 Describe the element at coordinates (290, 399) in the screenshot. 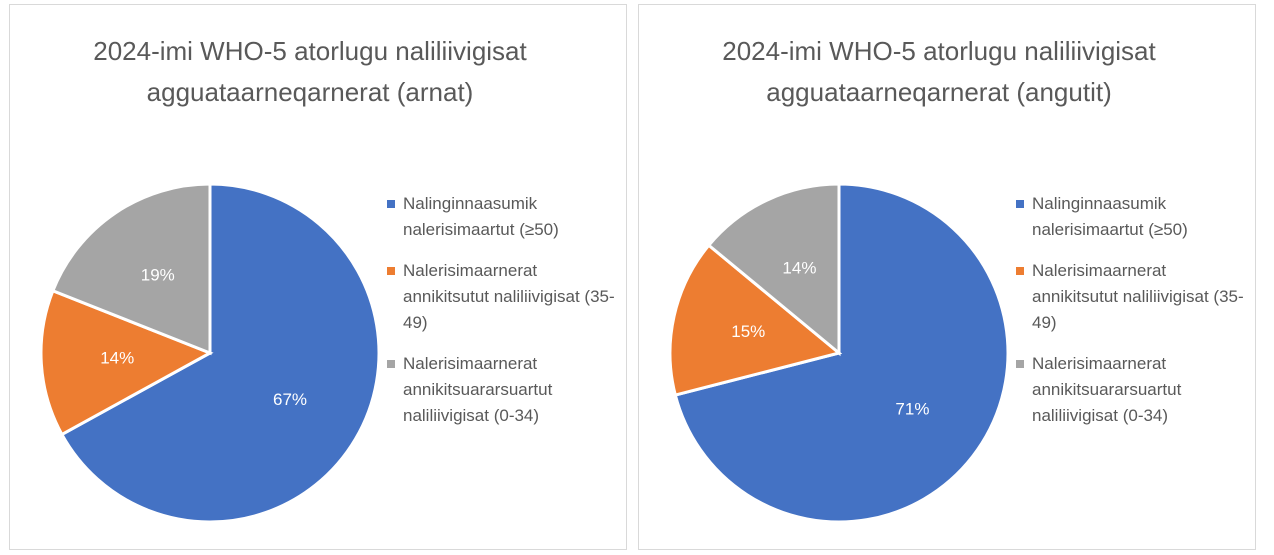

I see `data-label: 67%` at that location.